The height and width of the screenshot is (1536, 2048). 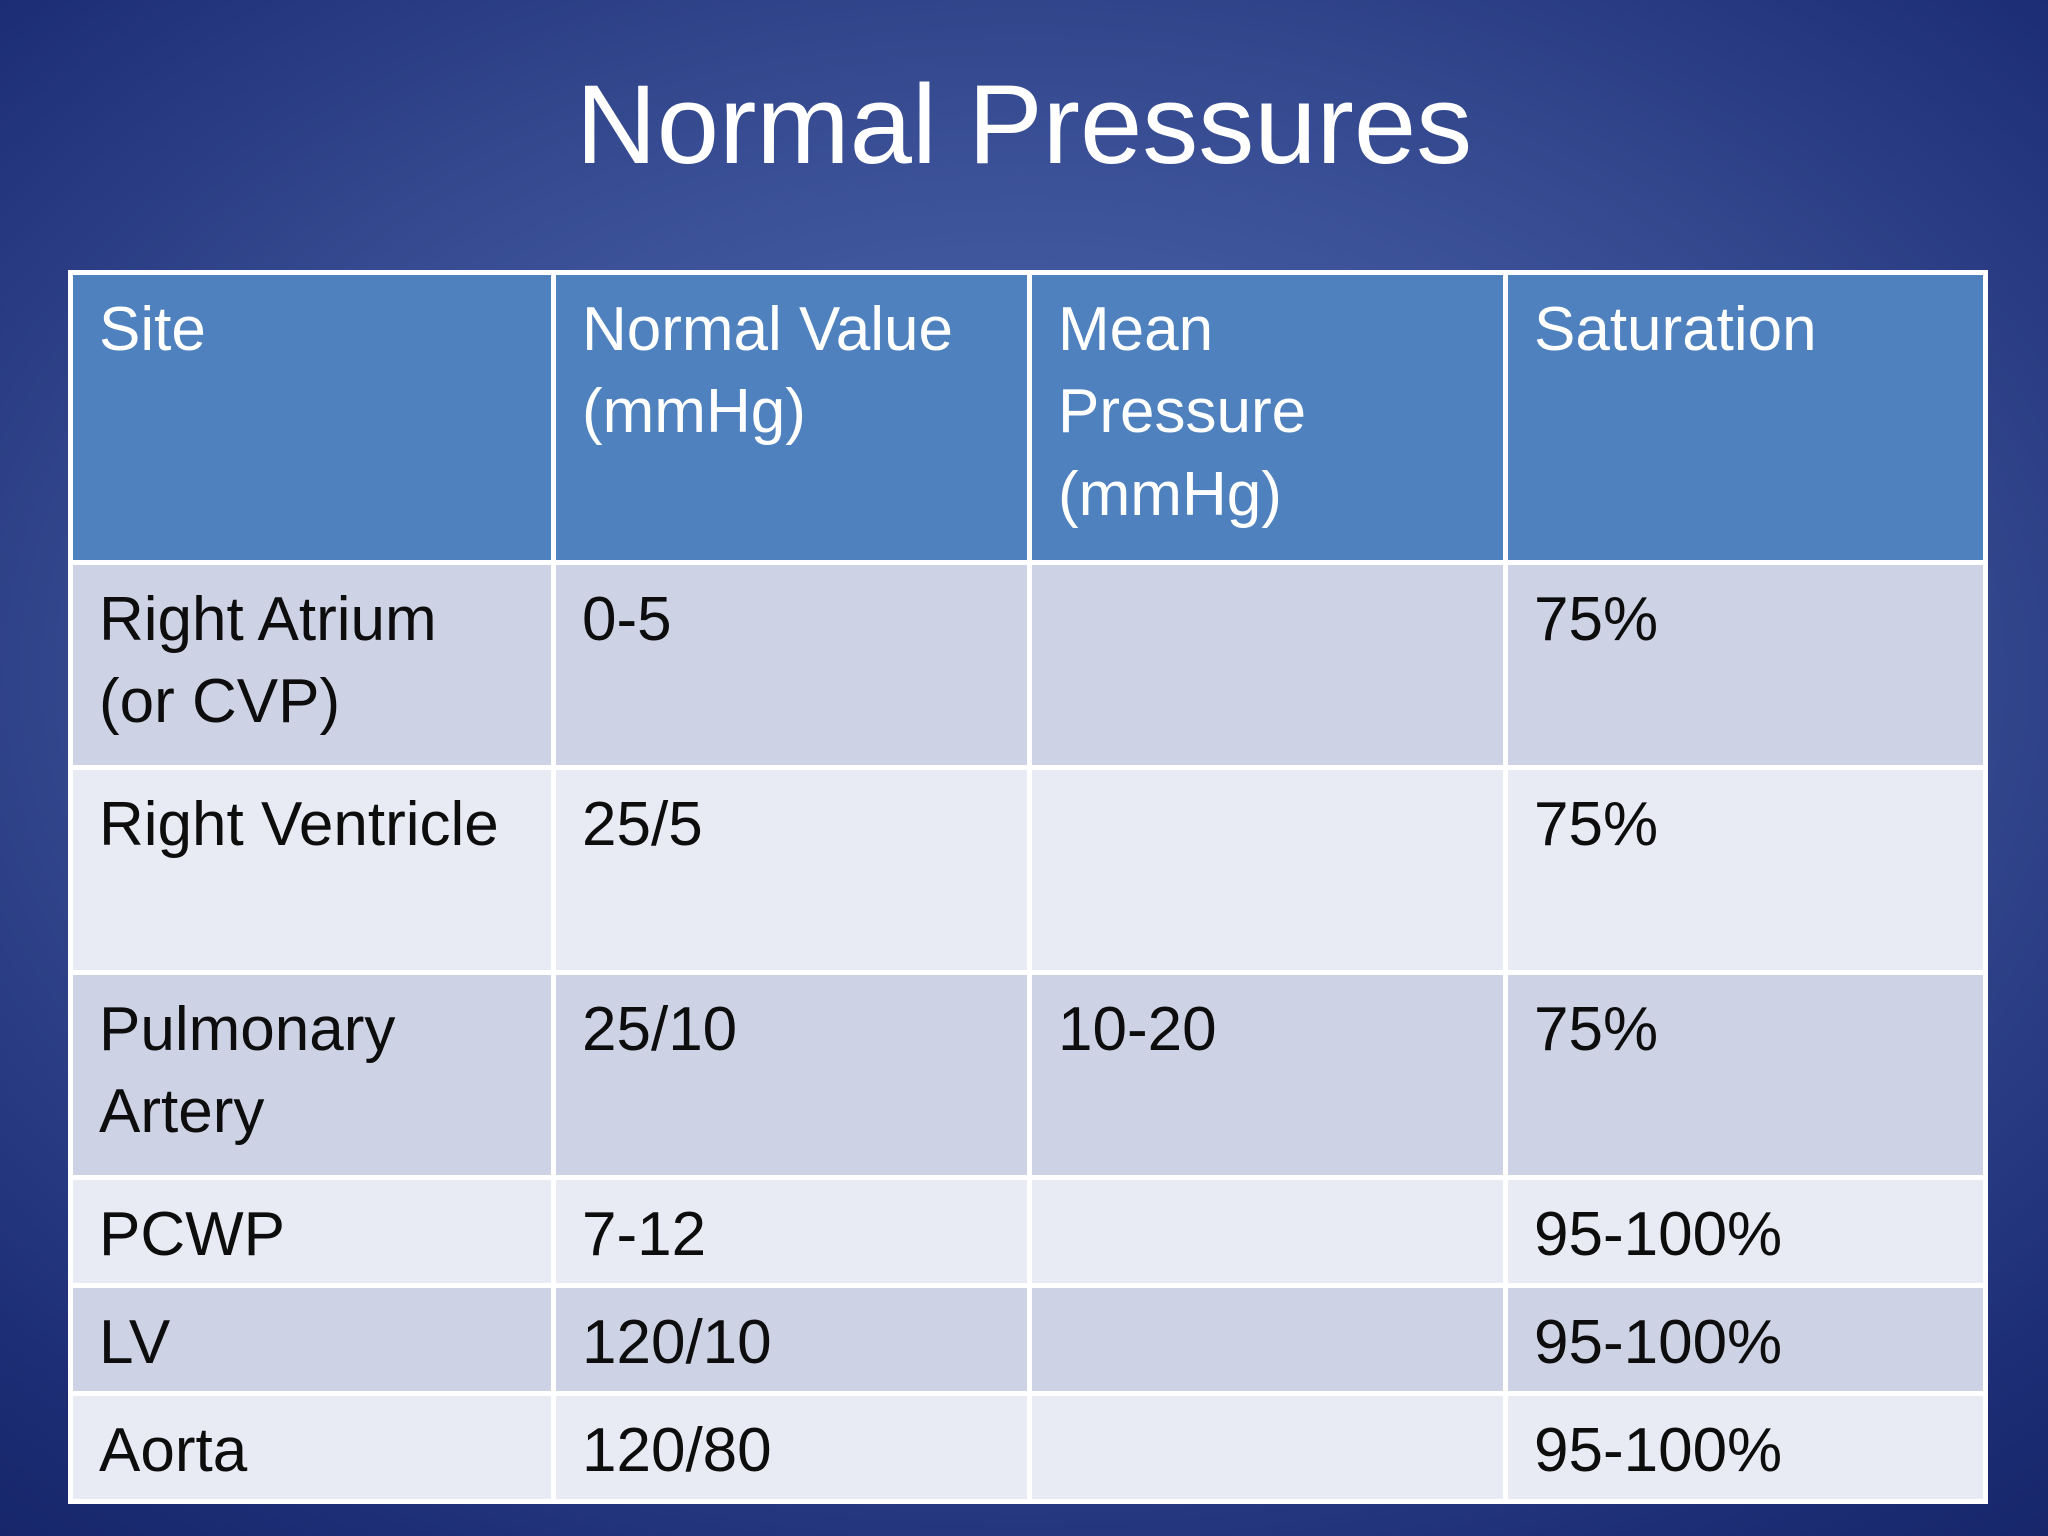 I want to click on table-cell-normal: 7-12, so click(x=791, y=1231).